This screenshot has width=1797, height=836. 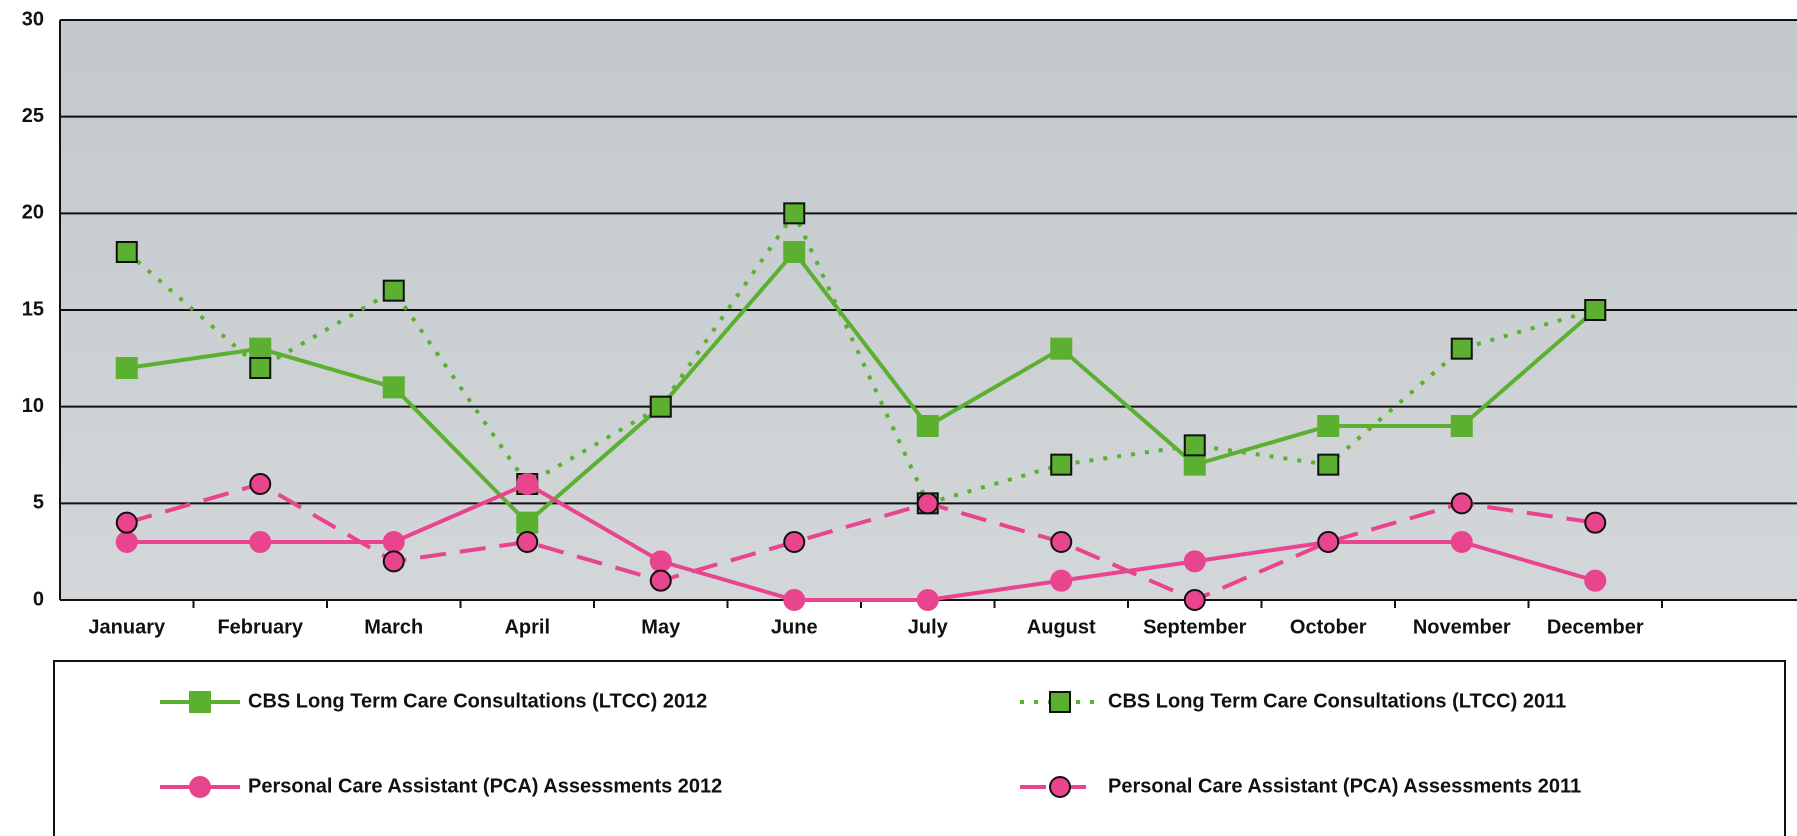 I want to click on y-tick-label: 5, so click(x=38, y=503).